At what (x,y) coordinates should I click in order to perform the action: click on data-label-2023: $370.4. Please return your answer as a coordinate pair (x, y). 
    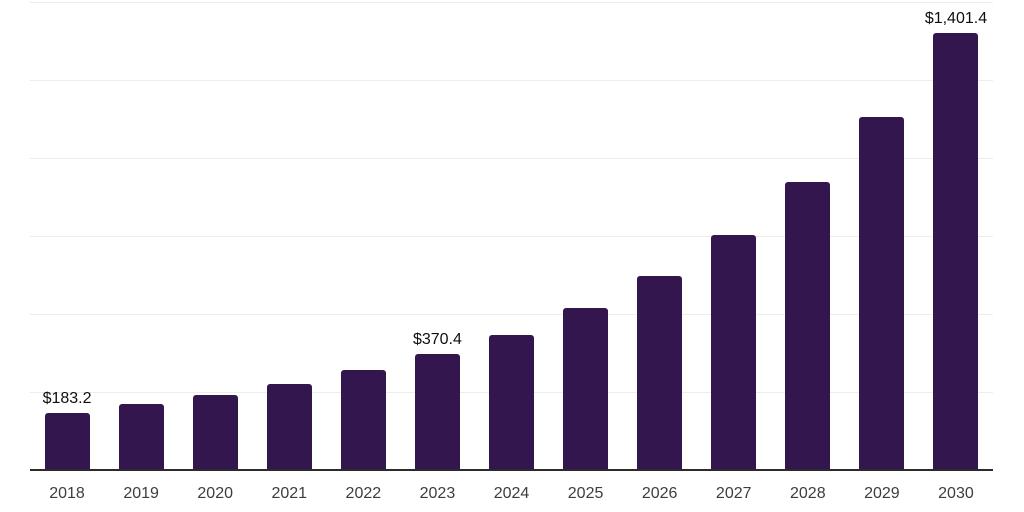
    Looking at the image, I should click on (437, 340).